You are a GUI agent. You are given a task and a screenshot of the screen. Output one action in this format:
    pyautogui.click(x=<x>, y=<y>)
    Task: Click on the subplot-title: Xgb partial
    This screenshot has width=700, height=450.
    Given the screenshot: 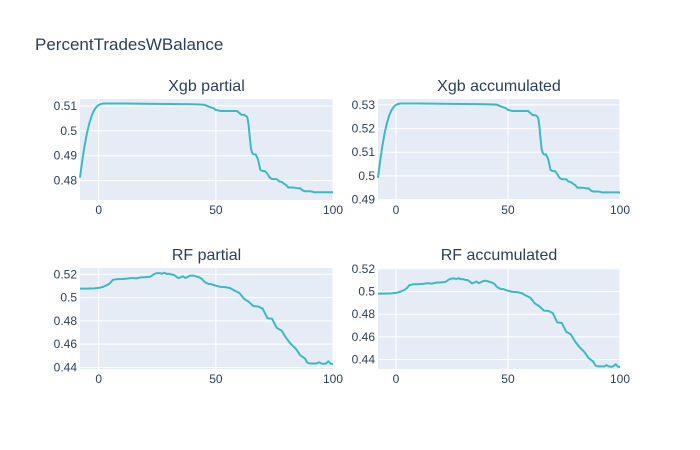 What is the action you would take?
    pyautogui.click(x=206, y=86)
    